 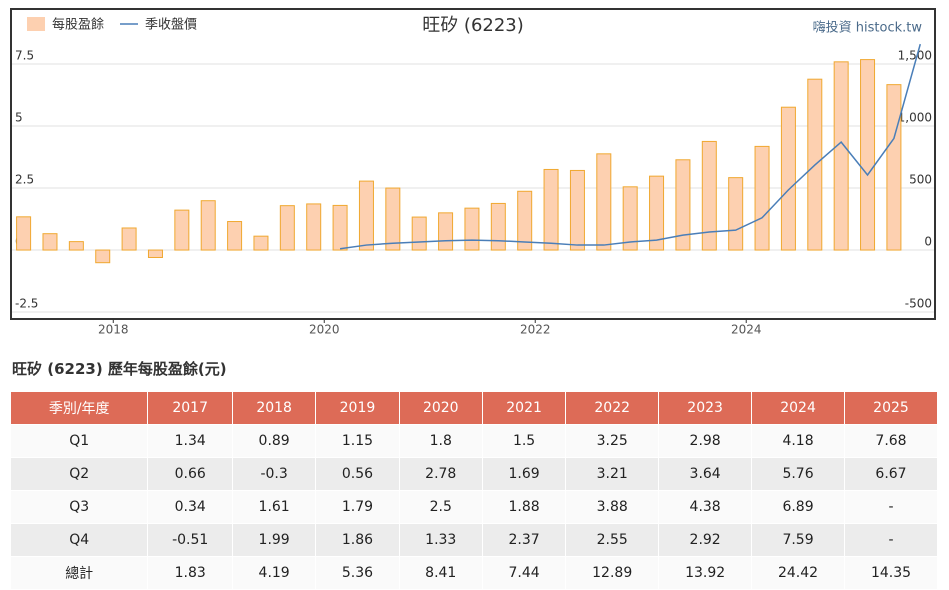 What do you see at coordinates (915, 55) in the screenshot?
I see `y2-tick-label: 1,500` at bounding box center [915, 55].